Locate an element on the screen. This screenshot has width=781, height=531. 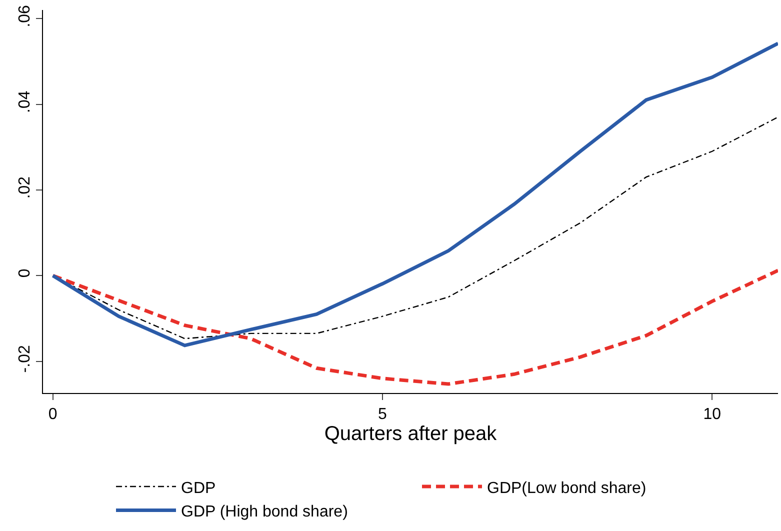
x-tick-label: 10 is located at coordinates (712, 415).